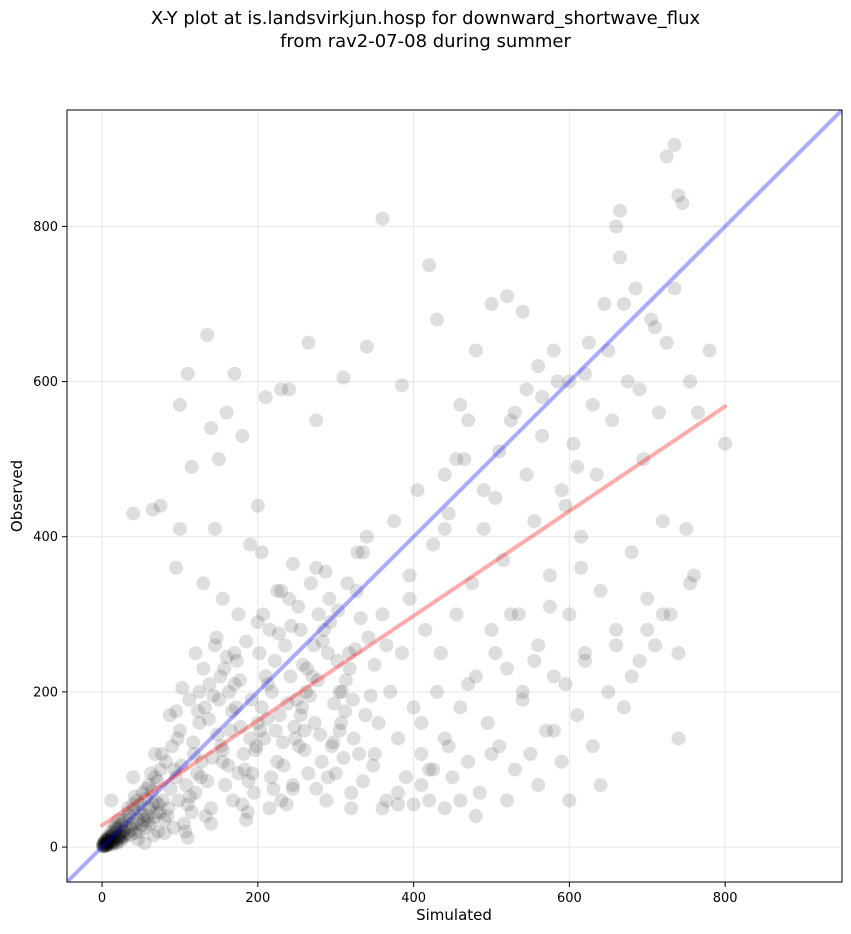 Image resolution: width=851 pixels, height=934 pixels. I want to click on y-tick-label: 200, so click(45, 692).